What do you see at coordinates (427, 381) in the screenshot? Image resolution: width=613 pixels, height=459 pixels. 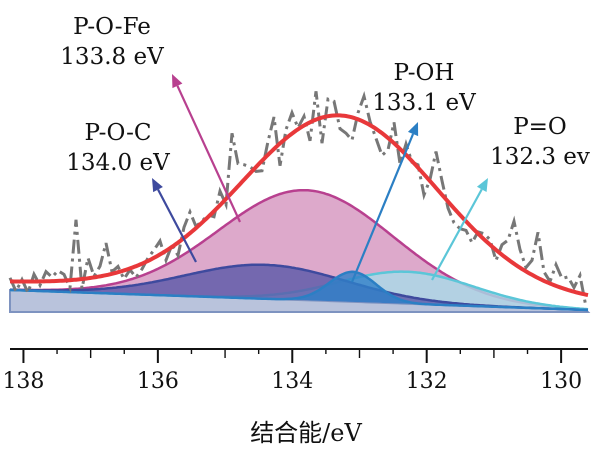 I see `tick-label-132: 132` at bounding box center [427, 381].